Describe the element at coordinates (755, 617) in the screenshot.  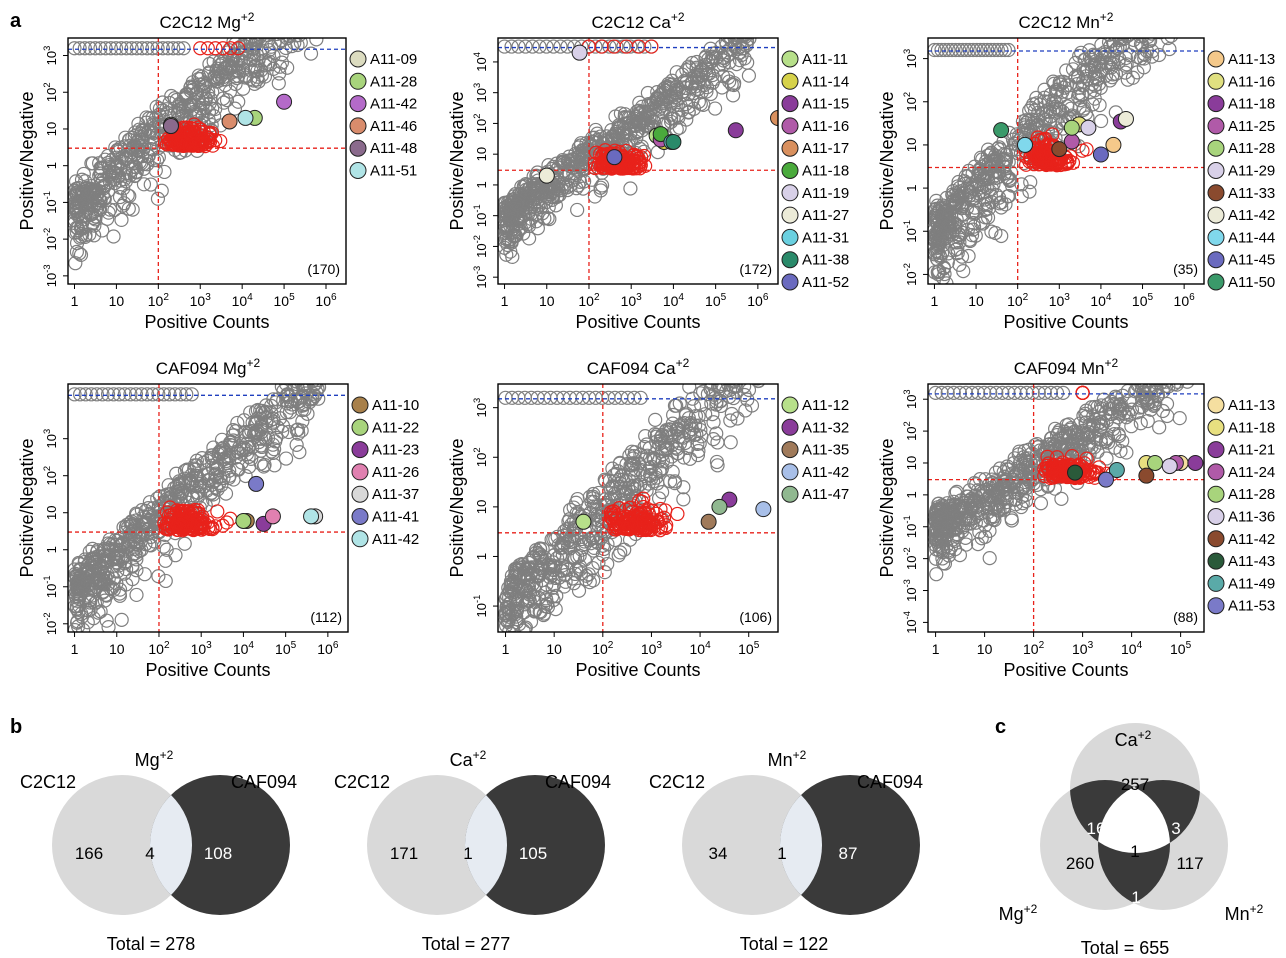
I see `count-annotation: (106)` at that location.